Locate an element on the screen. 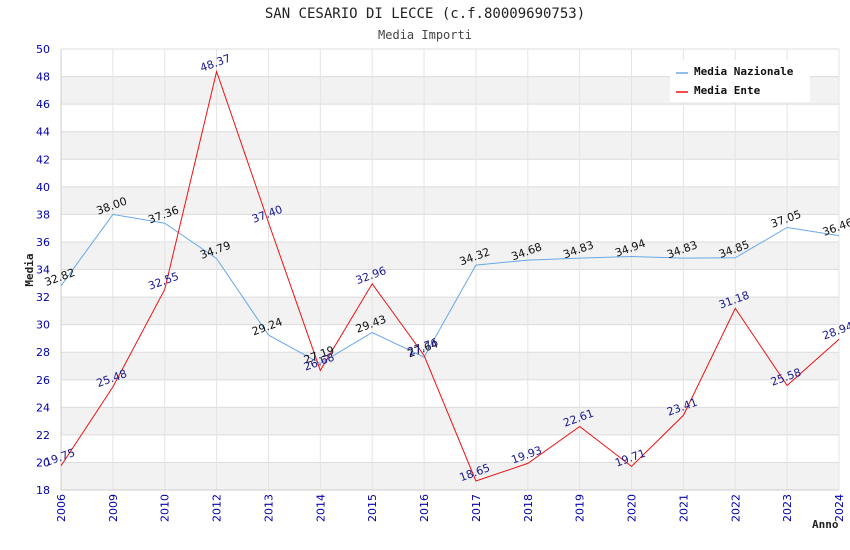  y-tick-label: 42 is located at coordinates (43, 159).